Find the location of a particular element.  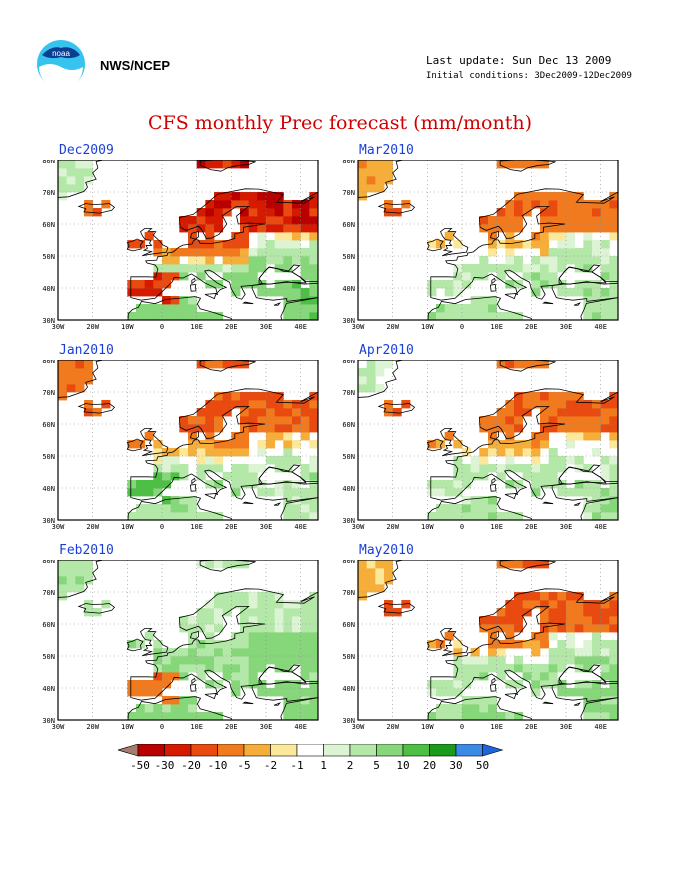

lon-tick-label: 10E is located at coordinates (196, 527).